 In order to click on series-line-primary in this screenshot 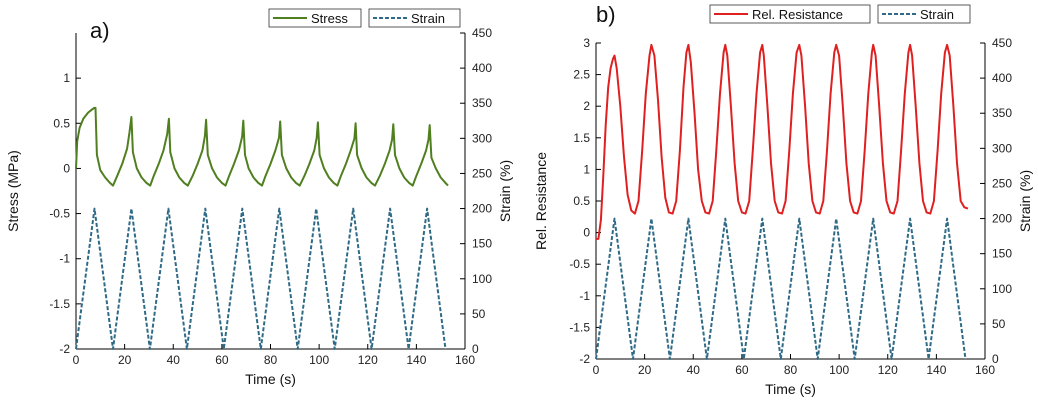, I will do `click(262, 146)`.